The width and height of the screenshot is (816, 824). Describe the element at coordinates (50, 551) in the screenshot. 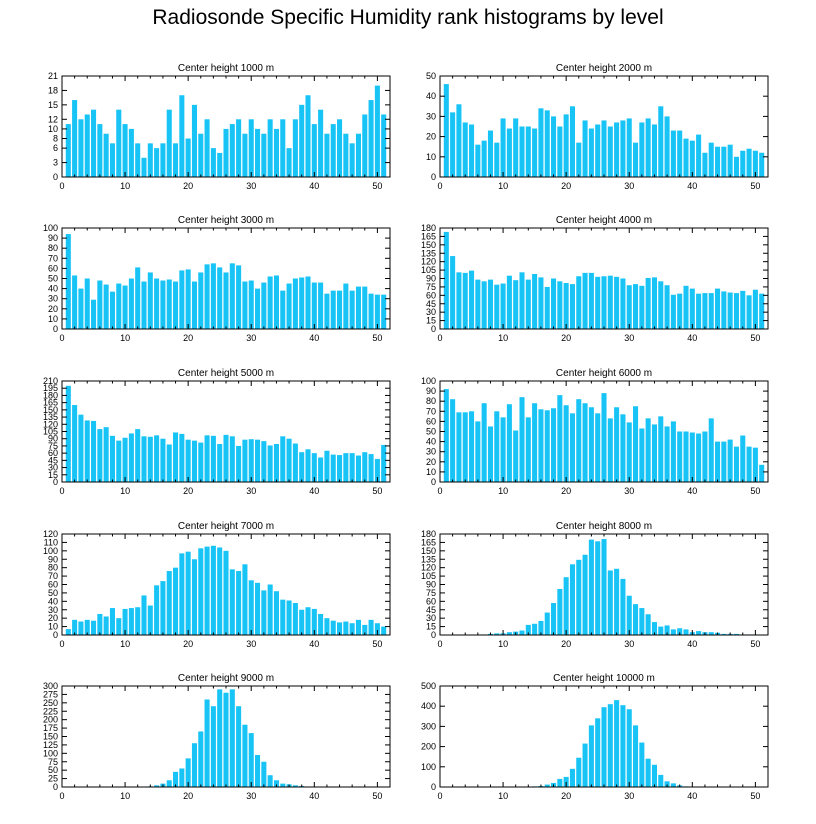

I see `y-tick-label: 100` at that location.